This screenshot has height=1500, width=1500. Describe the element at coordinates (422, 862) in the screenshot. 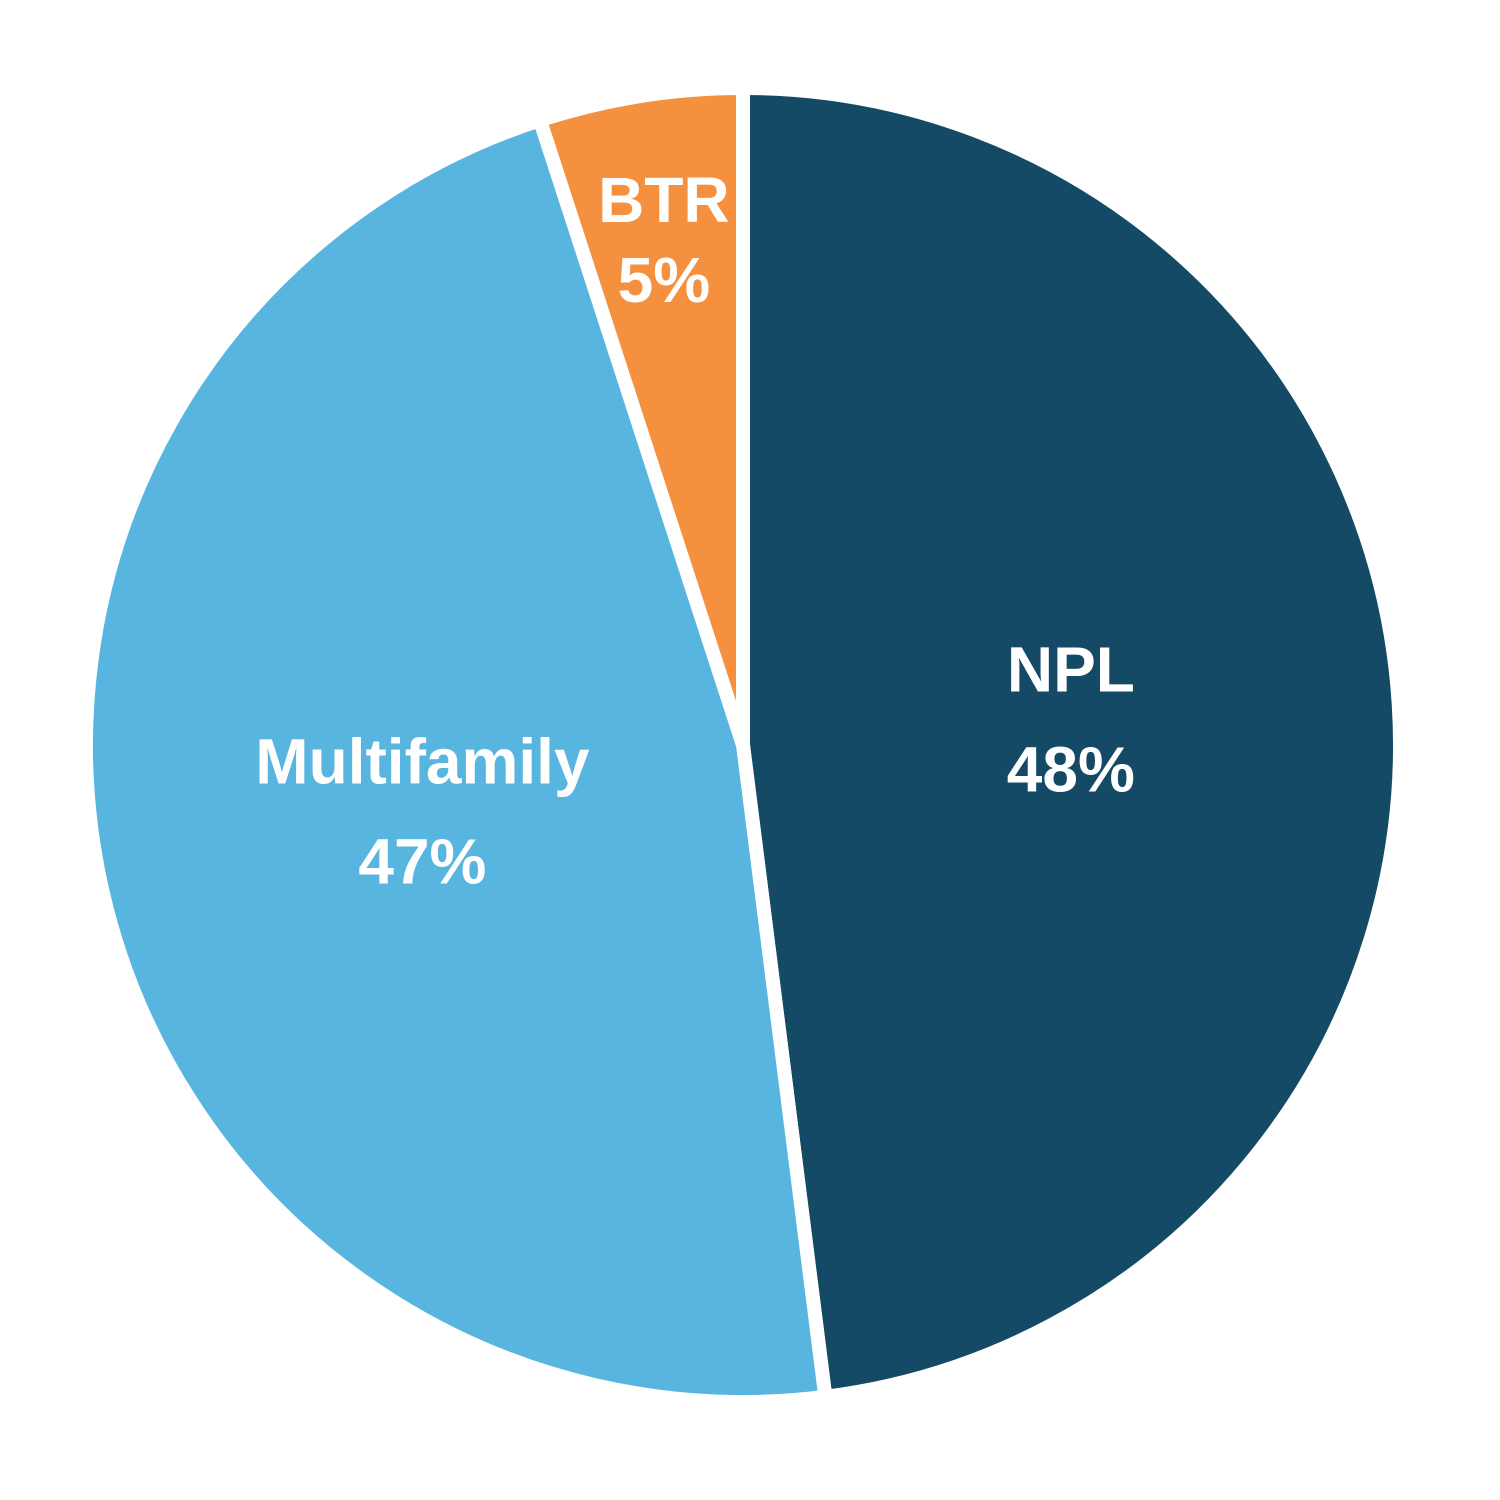

I see `value-label: 47%` at that location.